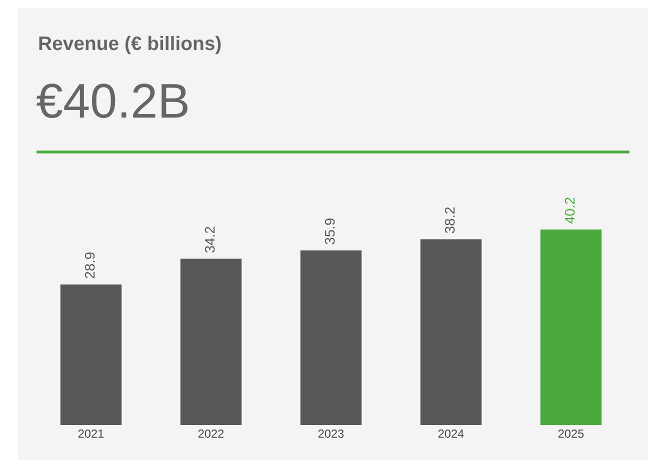 This screenshot has height=462, width=656. I want to click on chart-title: Revenue (€ billions), so click(130, 45).